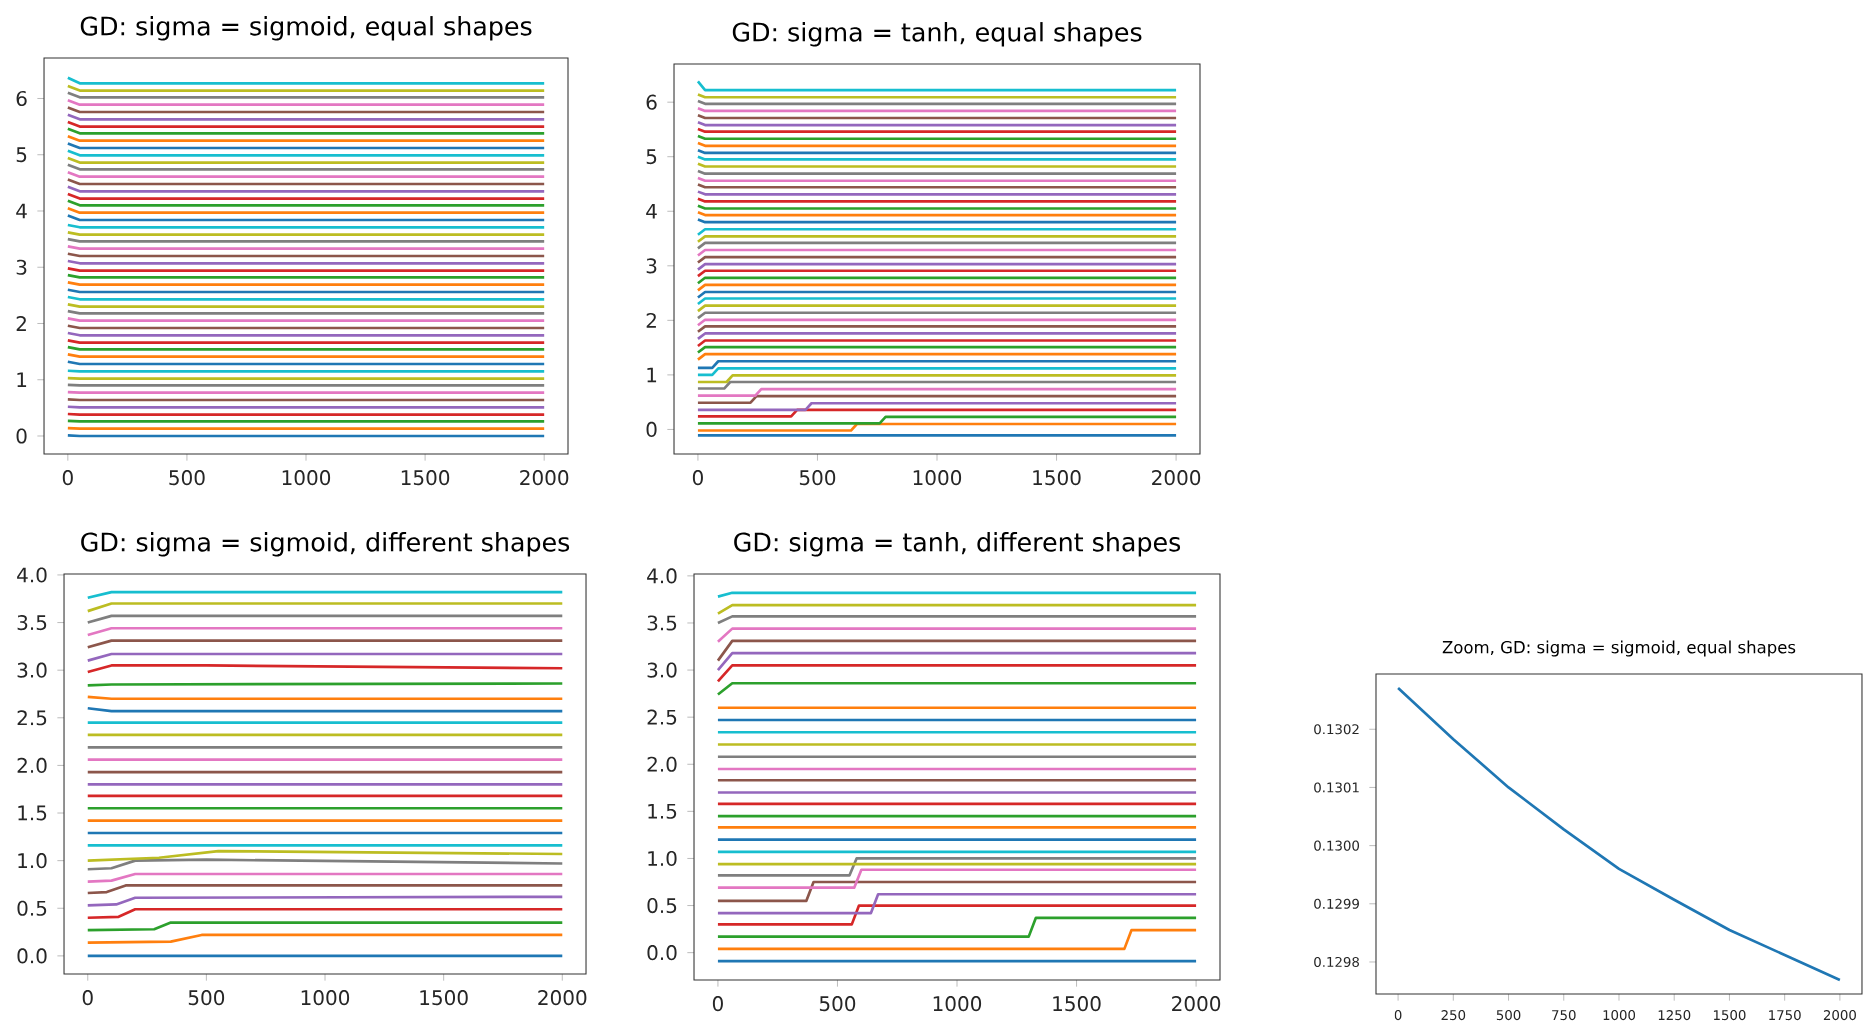 This screenshot has height=1022, width=1866. I want to click on chart-title: GD: sigma = tanh, different shapes, so click(957, 544).